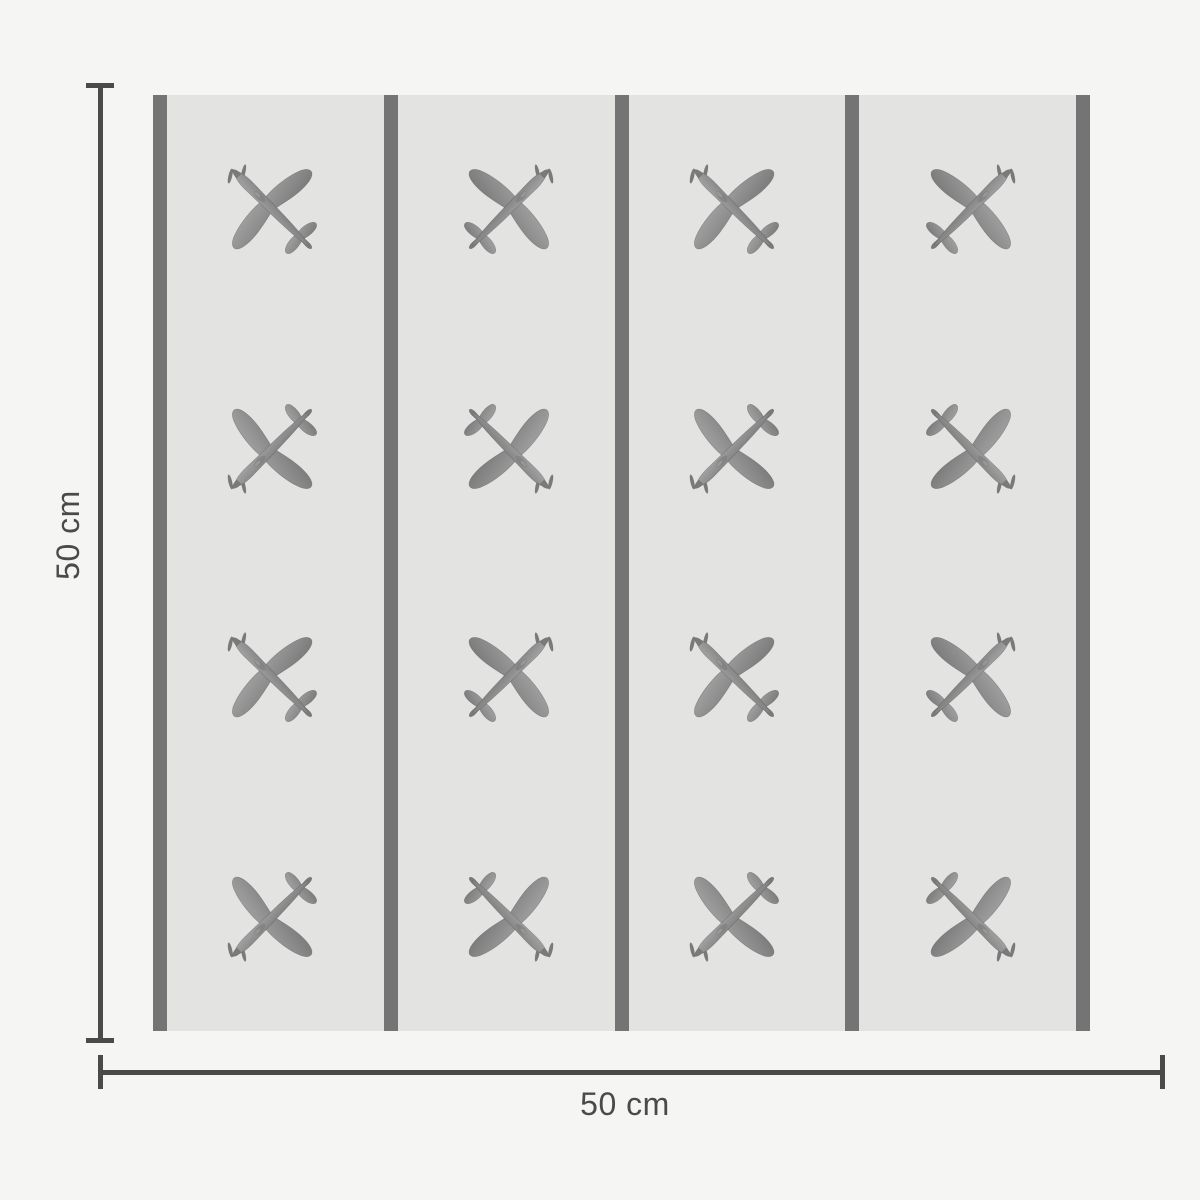 Image resolution: width=1200 pixels, height=1200 pixels. What do you see at coordinates (100, 85) in the screenshot?
I see `height-dimension-top-cap` at bounding box center [100, 85].